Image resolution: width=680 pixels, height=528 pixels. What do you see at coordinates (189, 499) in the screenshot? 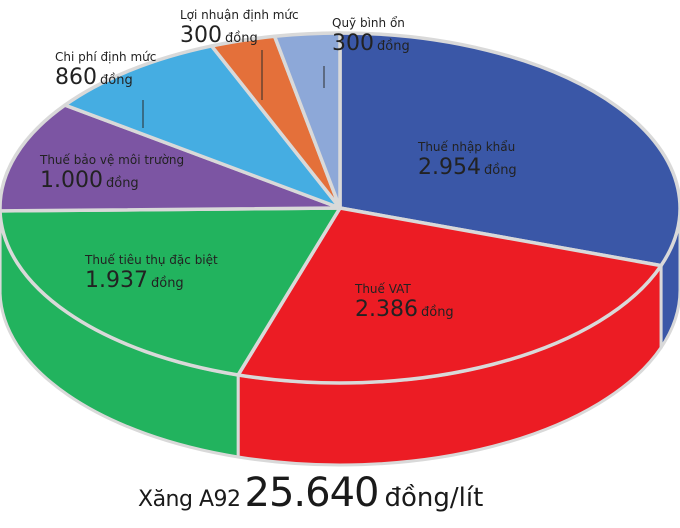
I see `fuel-name: Xăng A92` at bounding box center [189, 499].